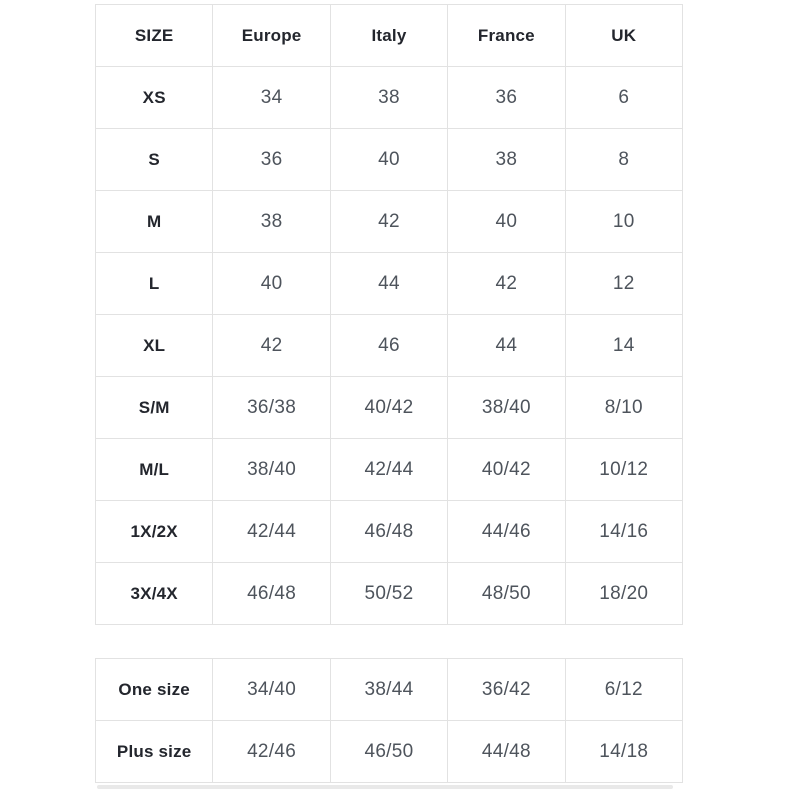 The width and height of the screenshot is (800, 800). What do you see at coordinates (624, 97) in the screenshot?
I see `size-value: 6` at bounding box center [624, 97].